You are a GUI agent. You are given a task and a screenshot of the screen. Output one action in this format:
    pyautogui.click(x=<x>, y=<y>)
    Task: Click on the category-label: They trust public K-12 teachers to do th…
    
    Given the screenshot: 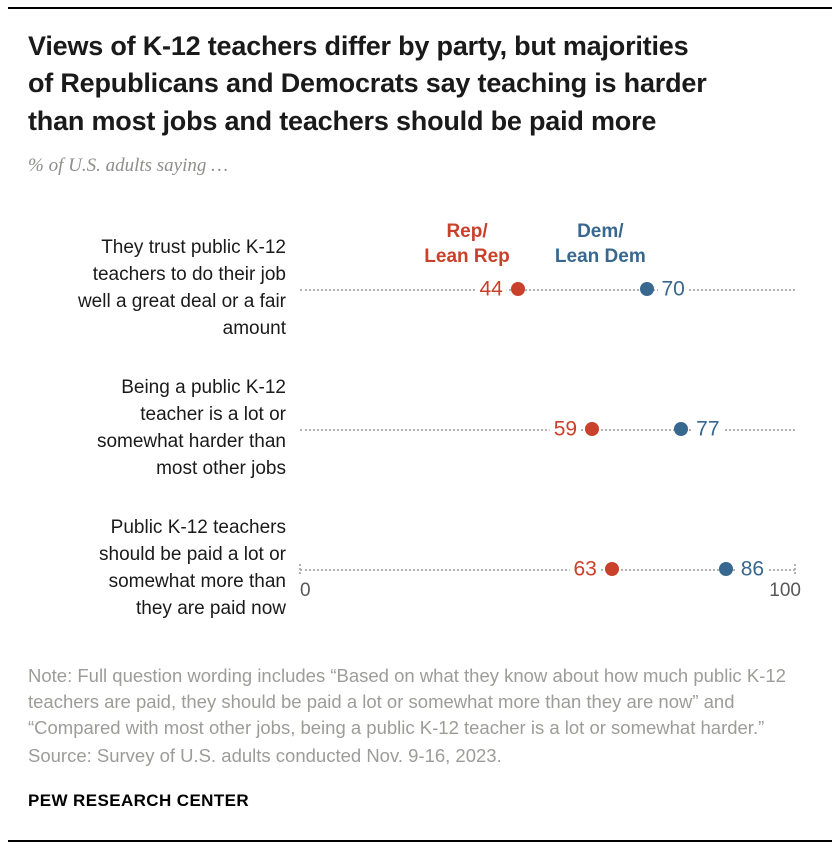 What is the action you would take?
    pyautogui.click(x=181, y=287)
    